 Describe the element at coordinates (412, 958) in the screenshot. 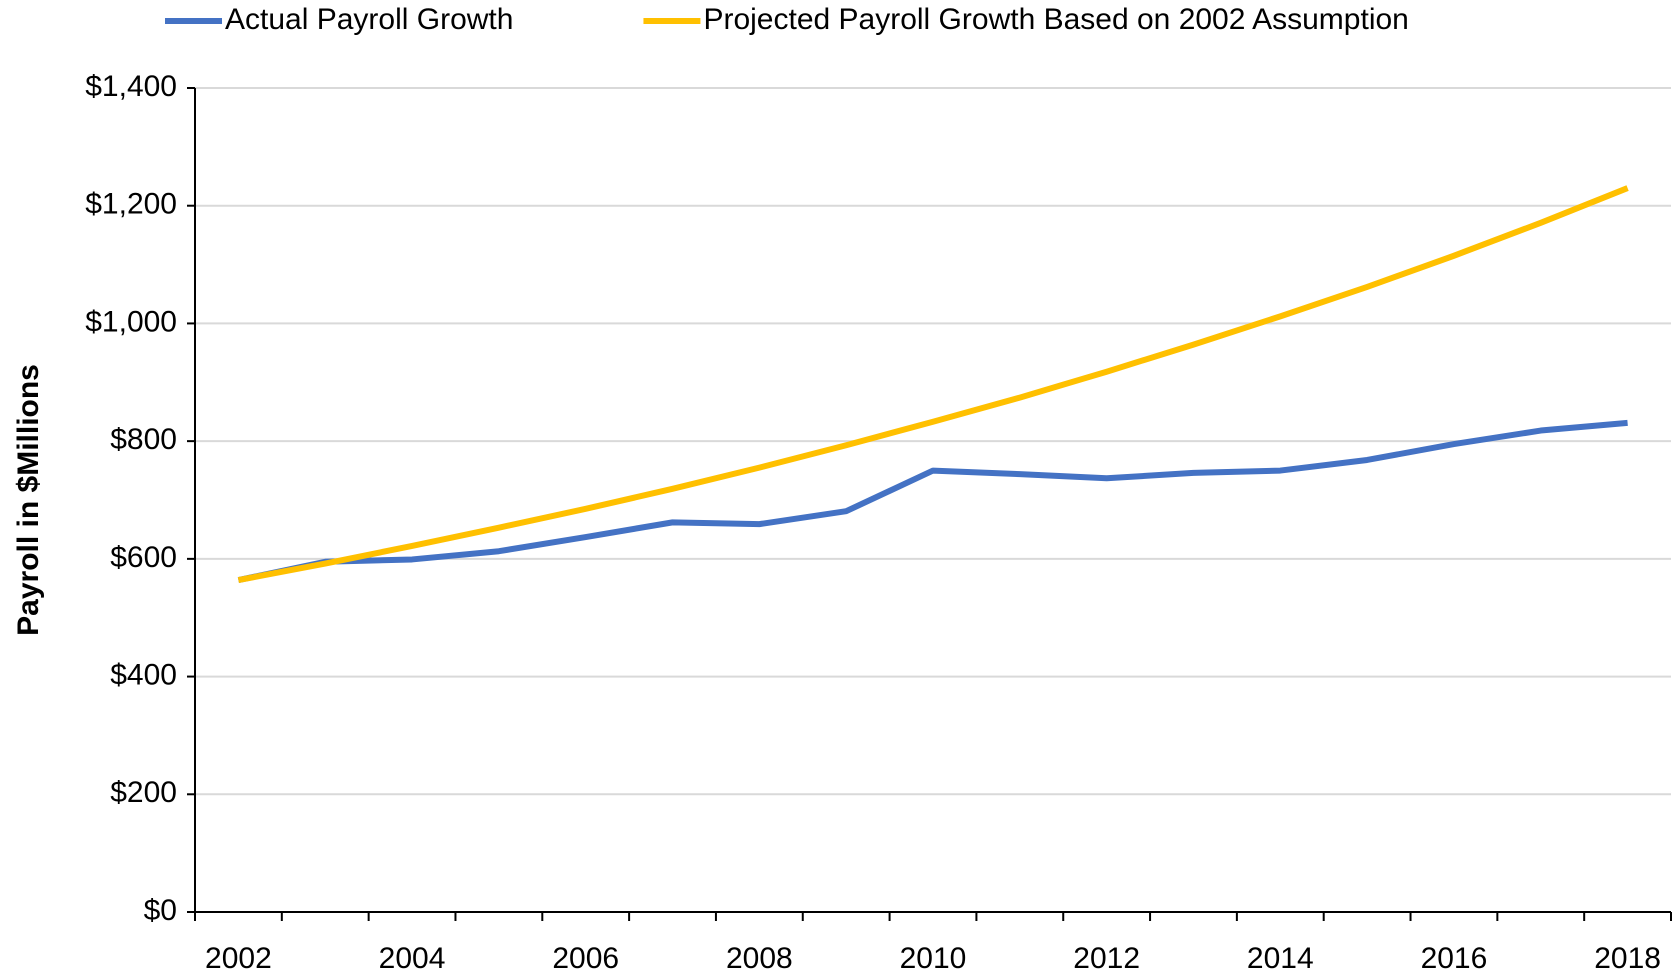

I see `x-tick-label: 2004` at that location.